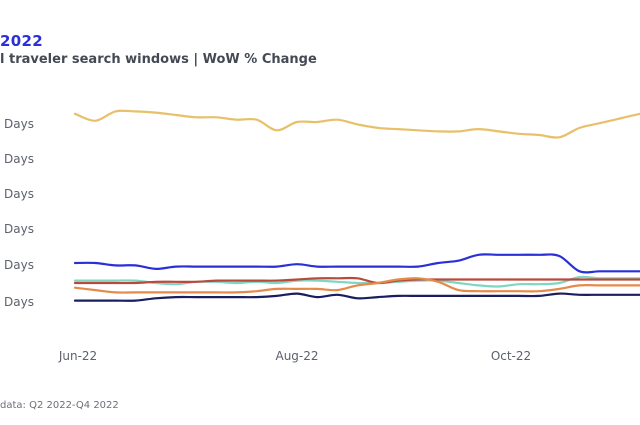  What do you see at coordinates (158, 59) in the screenshot?
I see `chart-subtitle: l traveler search windows | WoW % Change` at bounding box center [158, 59].